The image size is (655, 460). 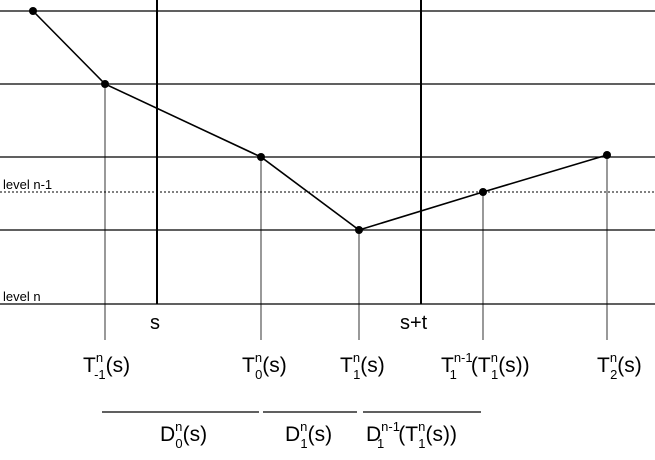 I want to click on level-n-minus-1-label: level n-1, so click(x=27, y=184).